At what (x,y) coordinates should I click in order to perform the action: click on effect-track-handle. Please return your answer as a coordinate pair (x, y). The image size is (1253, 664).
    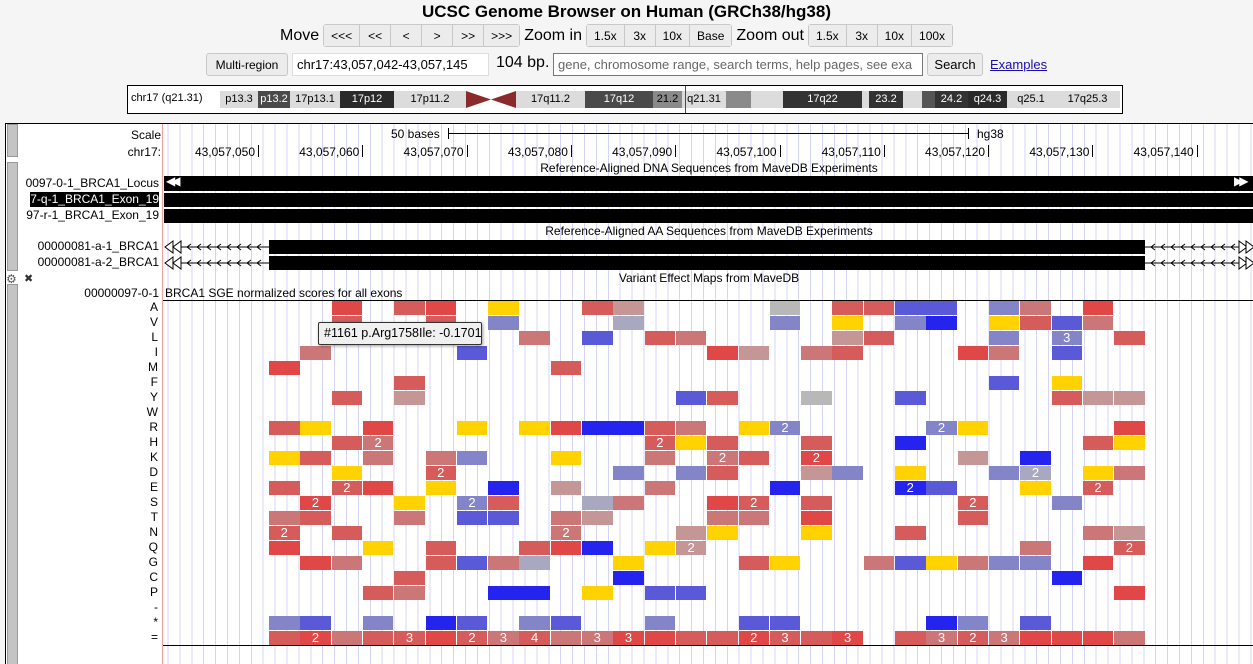
    Looking at the image, I should click on (12, 474).